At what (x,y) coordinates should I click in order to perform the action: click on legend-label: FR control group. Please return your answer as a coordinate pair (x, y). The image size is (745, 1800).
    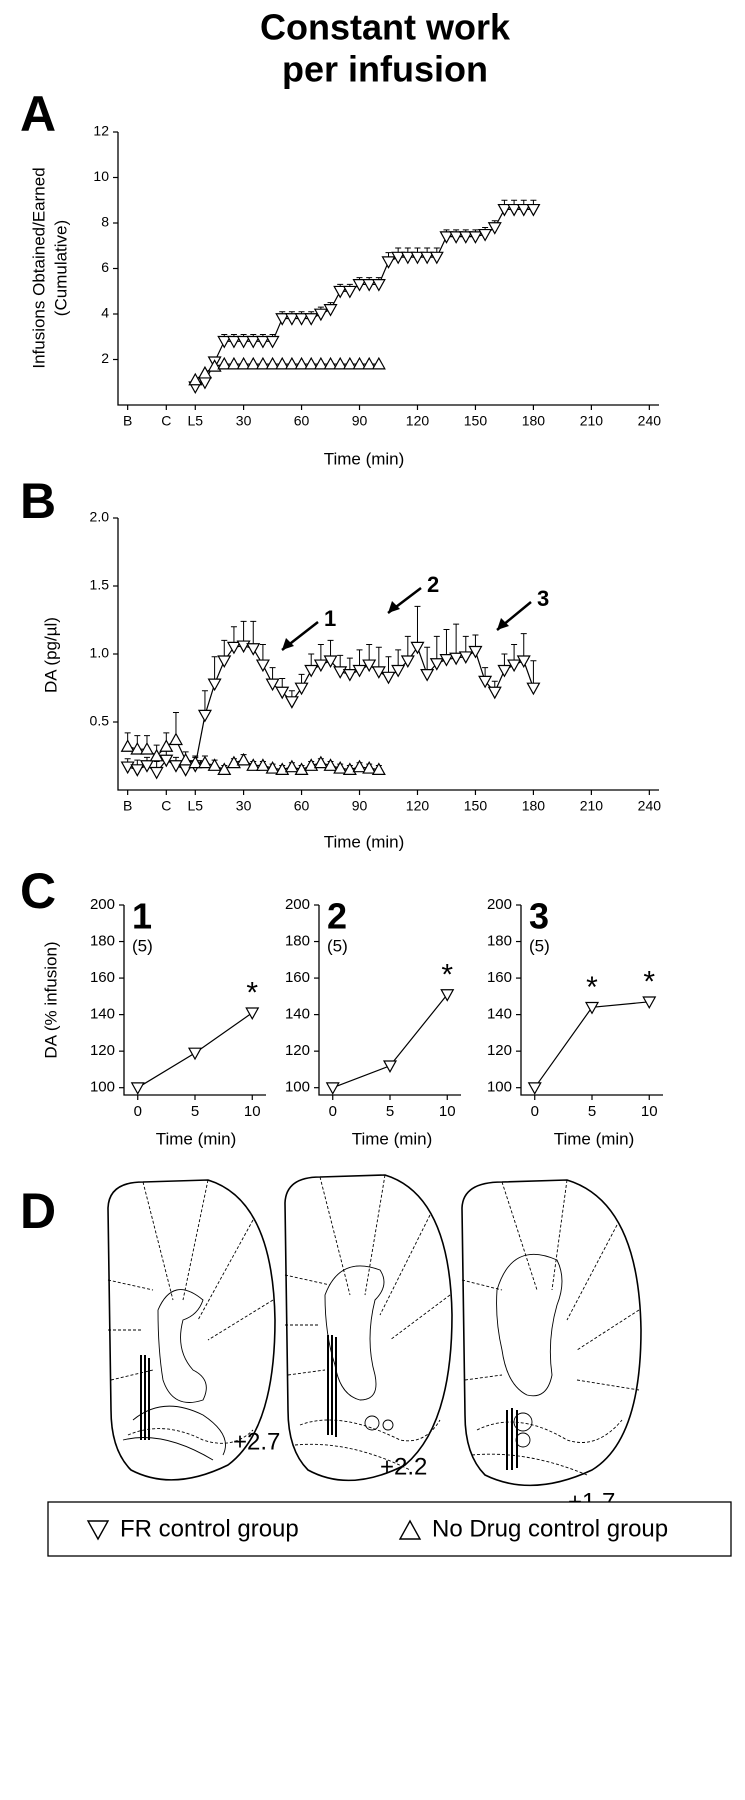
    Looking at the image, I should click on (209, 1528).